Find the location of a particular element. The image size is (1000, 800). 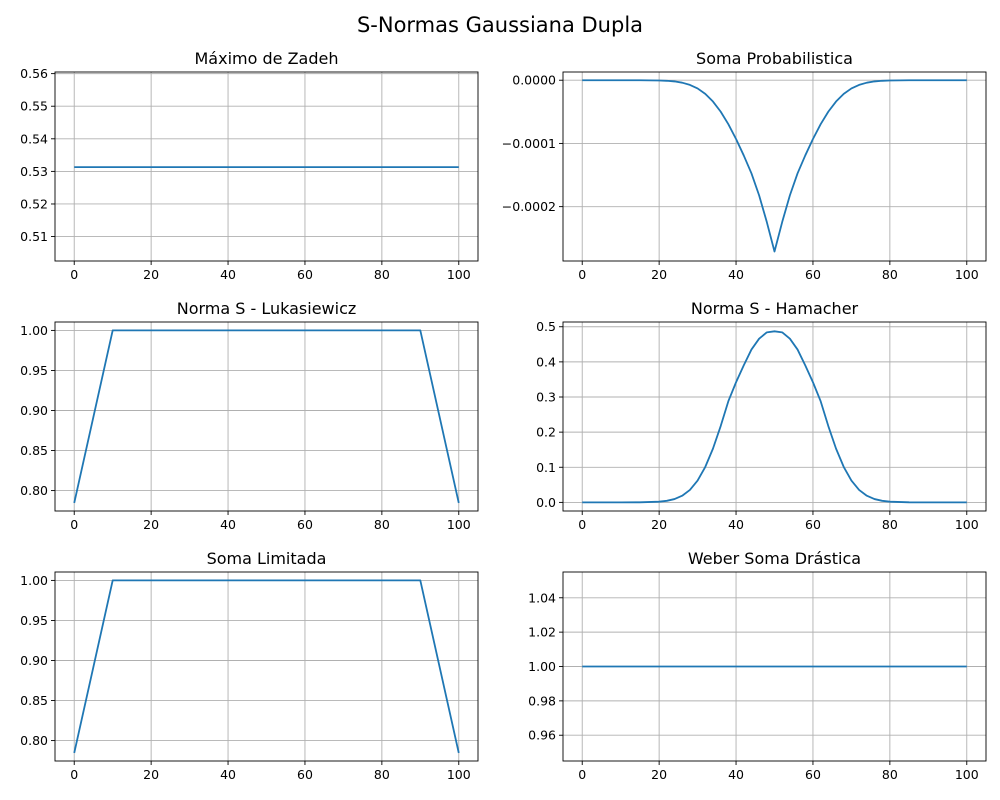

subplot-title: Weber Soma Drástica is located at coordinates (774, 558).